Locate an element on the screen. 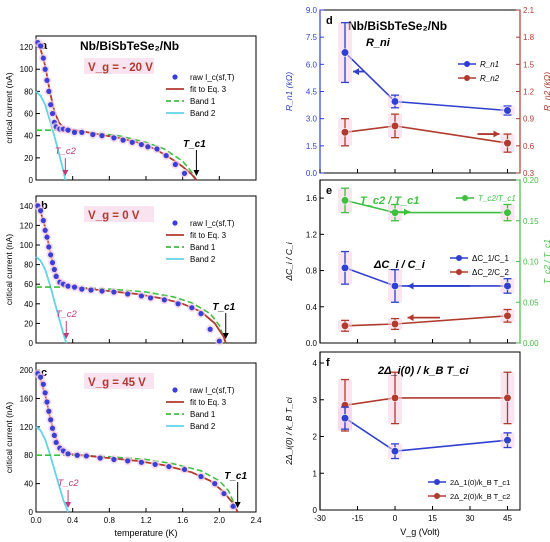 Image resolution: width=550 pixels, height=542 pixels. panel-f-xtick-label: 45 is located at coordinates (507, 518).